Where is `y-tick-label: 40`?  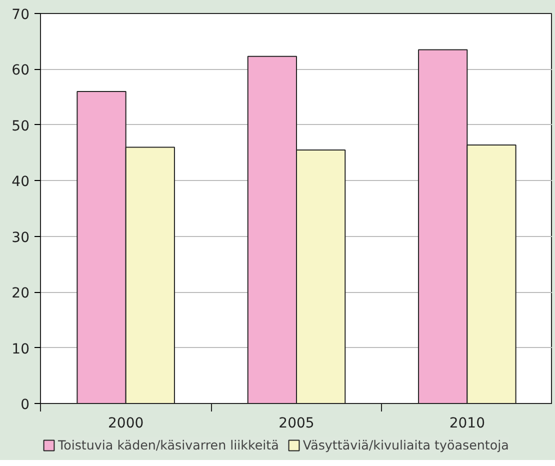
y-tick-label: 40 is located at coordinates (21, 182).